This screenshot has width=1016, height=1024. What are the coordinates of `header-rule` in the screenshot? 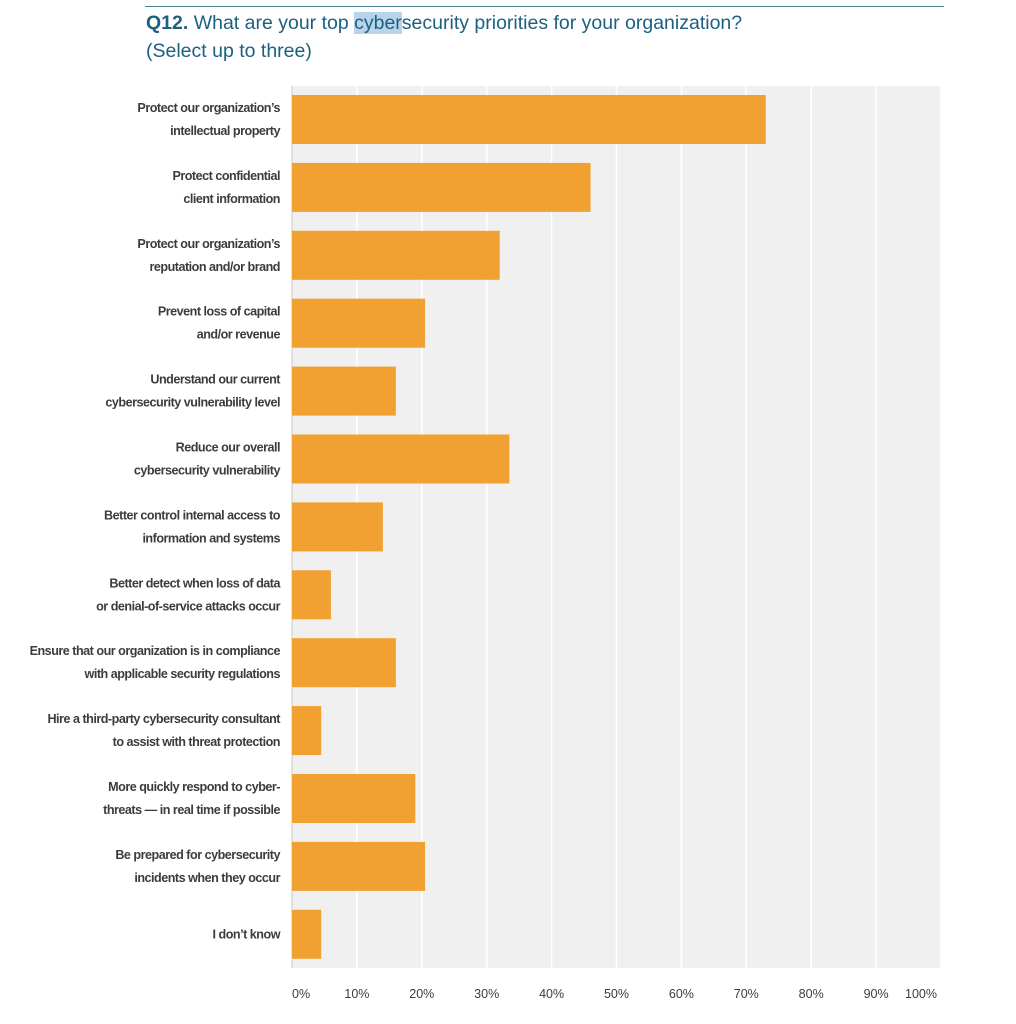 It's located at (544, 6).